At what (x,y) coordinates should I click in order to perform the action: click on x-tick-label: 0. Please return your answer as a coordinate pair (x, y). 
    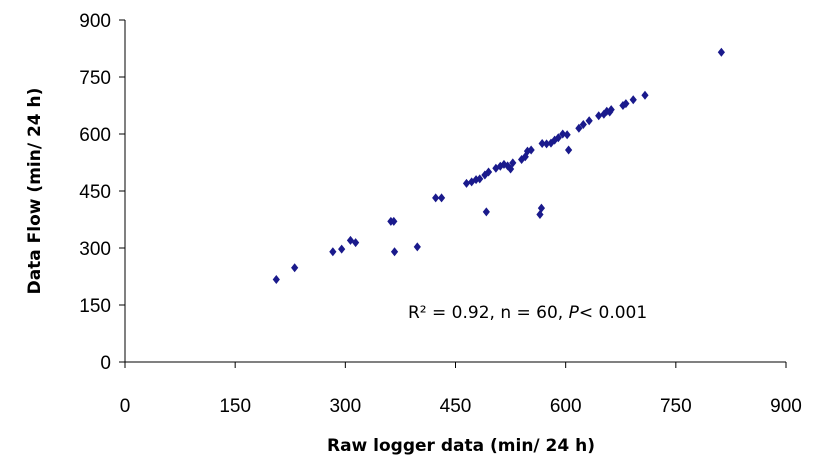
    Looking at the image, I should click on (125, 406).